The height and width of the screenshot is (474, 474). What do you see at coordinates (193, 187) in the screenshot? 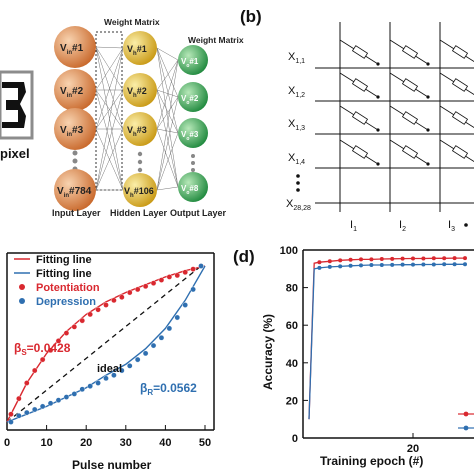
I see `output-neuron-8: Vo#8` at bounding box center [193, 187].